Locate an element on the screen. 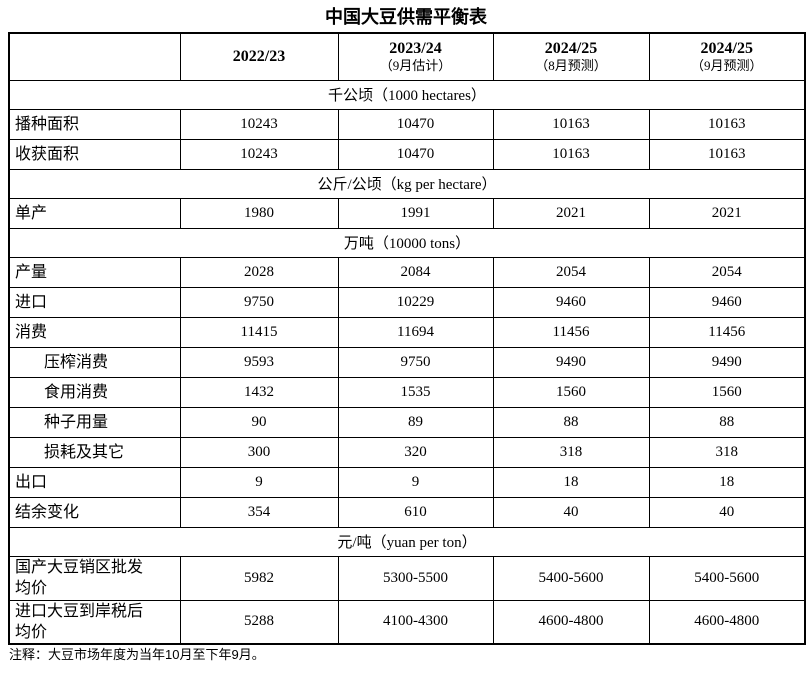 The width and height of the screenshot is (812, 682). value-cell: 5288 is located at coordinates (259, 622).